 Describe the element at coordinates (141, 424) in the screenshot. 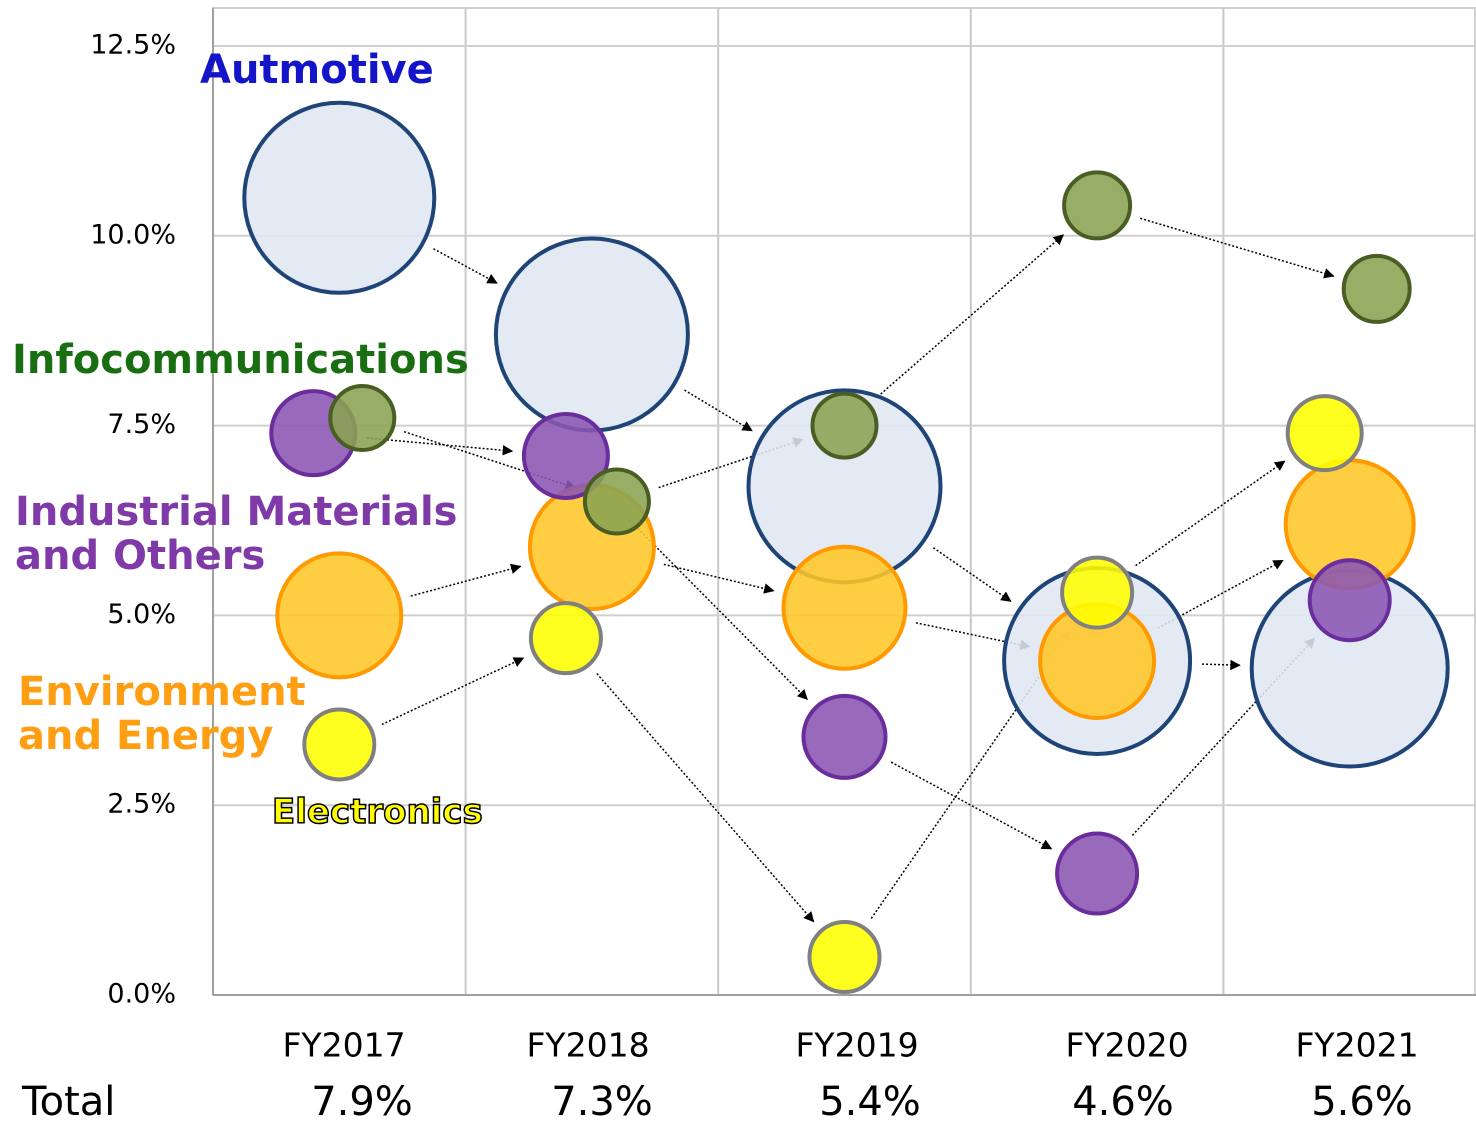

I see `y-tick-label: 7.5%` at that location.